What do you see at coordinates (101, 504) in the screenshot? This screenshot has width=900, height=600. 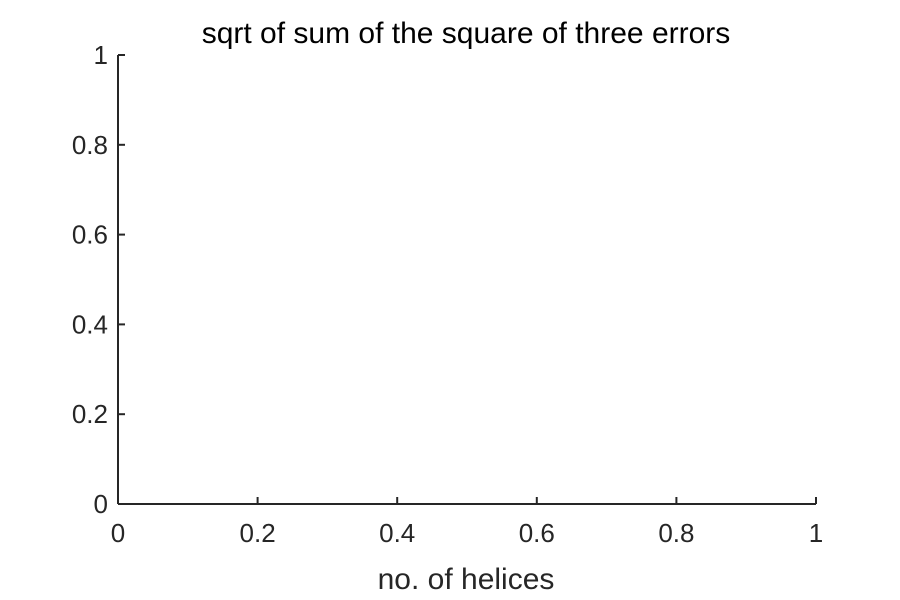 I see `y-tick-label: 0` at bounding box center [101, 504].